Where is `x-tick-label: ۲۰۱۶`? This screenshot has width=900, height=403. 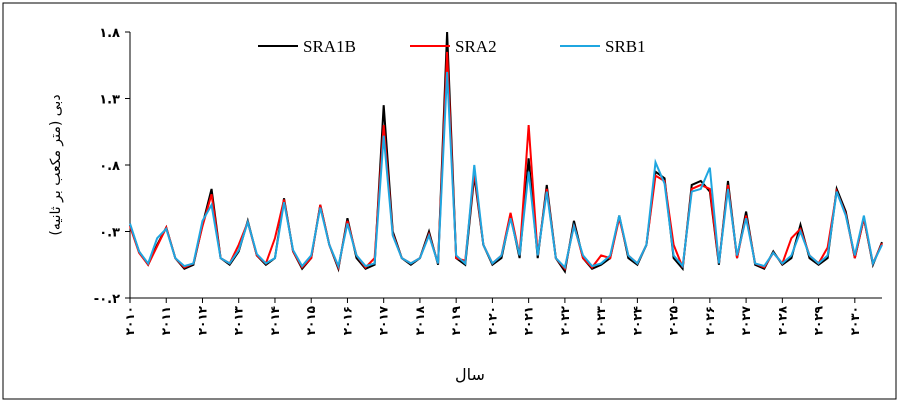 x-tick-label: ۲۰۱۶ is located at coordinates (347, 320).